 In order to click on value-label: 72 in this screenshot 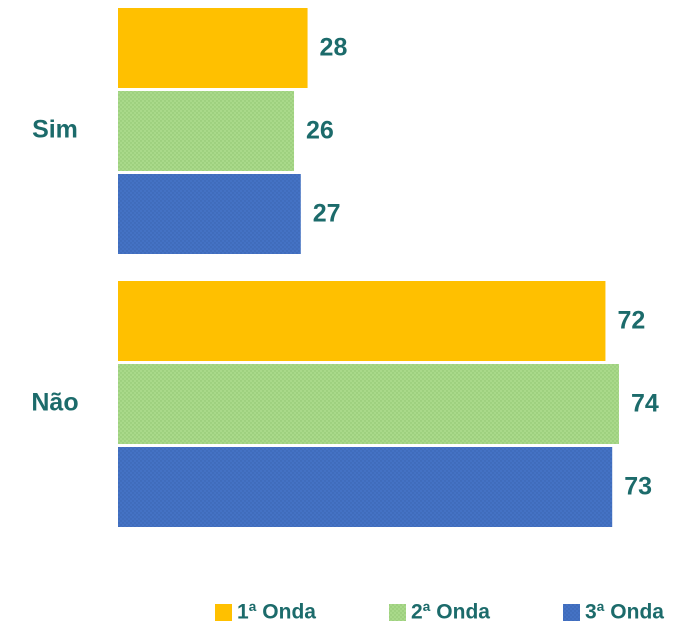, I will do `click(631, 321)`.